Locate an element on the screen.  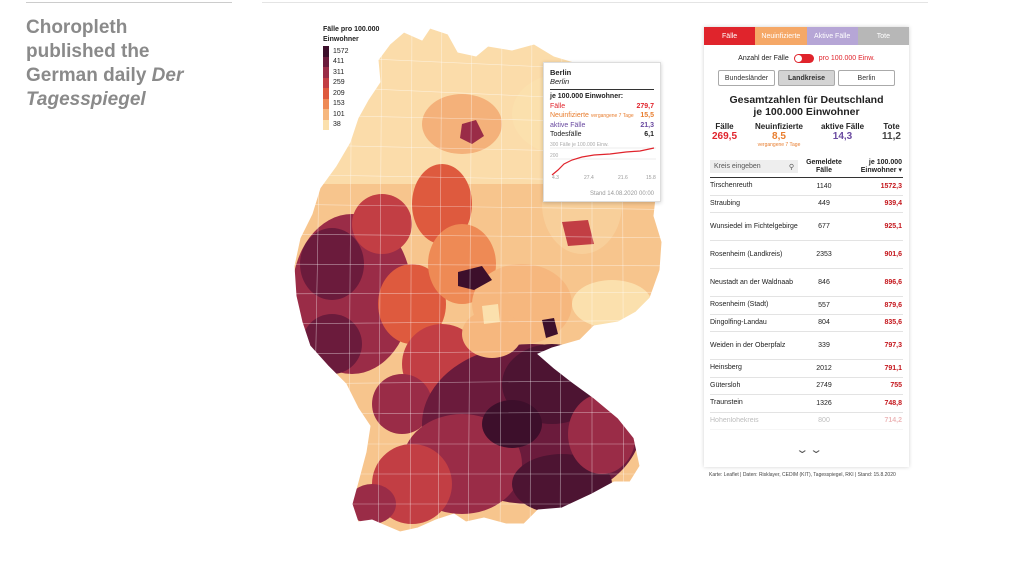
district-per-capita: 925,1 is located at coordinates (893, 226).